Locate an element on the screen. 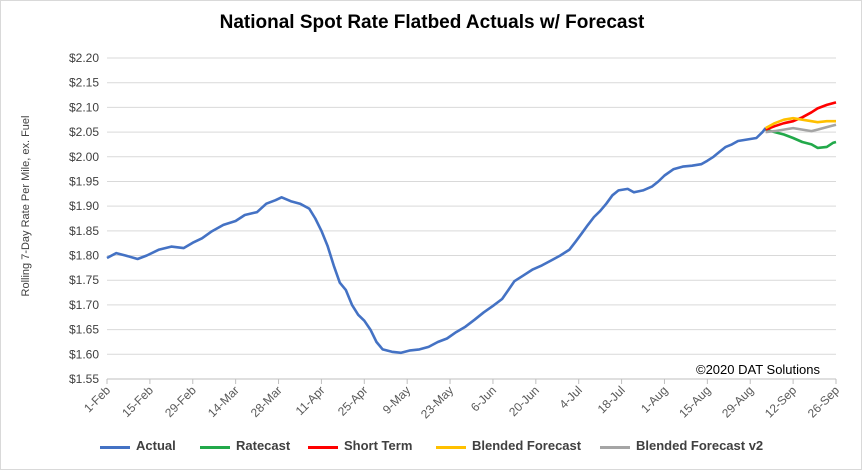 This screenshot has width=864, height=472. legend-swatch-blended-forecast-v2 is located at coordinates (615, 447).